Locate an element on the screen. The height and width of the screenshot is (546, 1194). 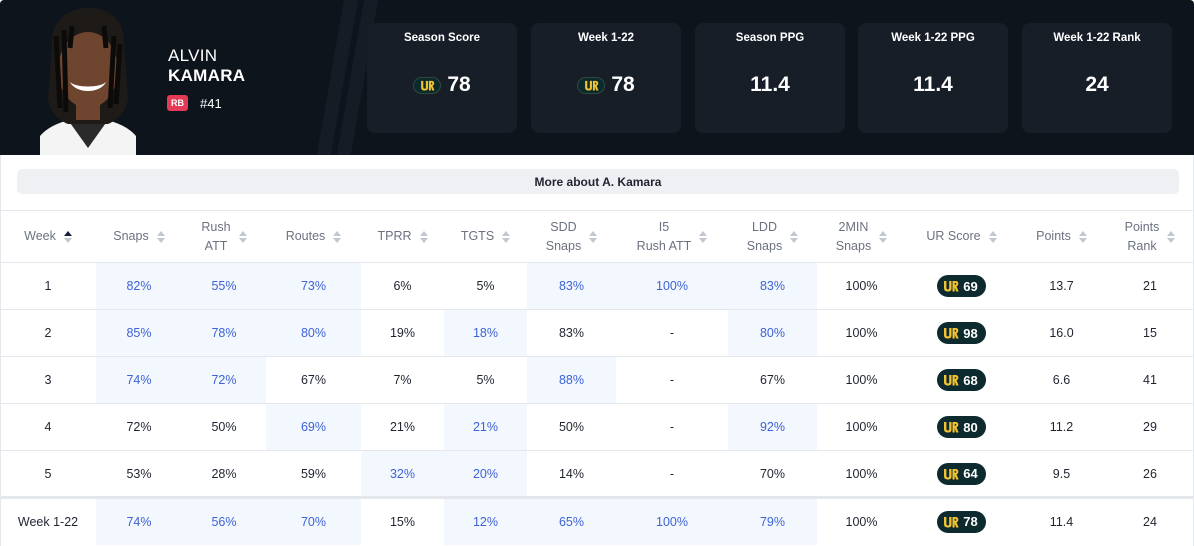
column-header-label: 2MIN Snaps is located at coordinates (853, 237).